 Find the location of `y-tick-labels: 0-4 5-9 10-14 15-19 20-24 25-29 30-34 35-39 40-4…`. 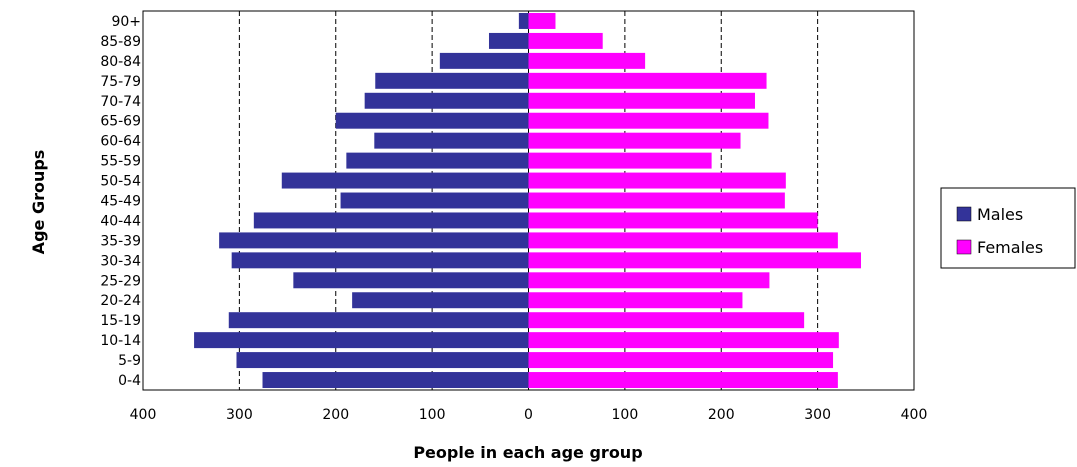

y-tick-labels: 0-4 5-9 10-14 15-19 20-24 25-29 30-34 35-39 40-4… is located at coordinates (120, 201).